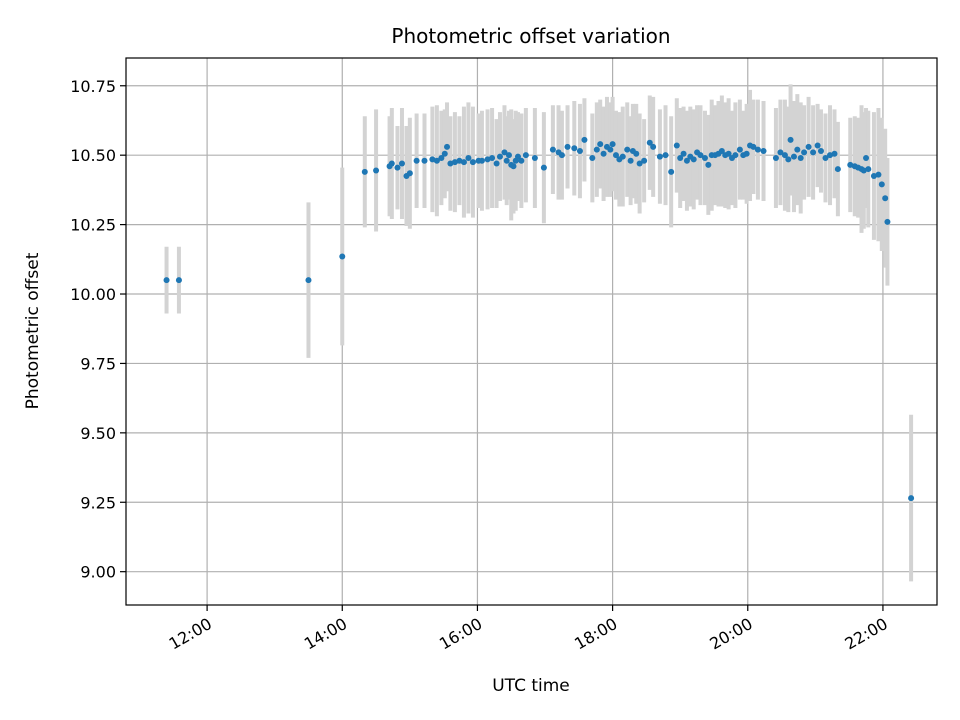 The width and height of the screenshot is (960, 720). Describe the element at coordinates (33, 330) in the screenshot. I see `y-axis-title: Photometric offset` at that location.